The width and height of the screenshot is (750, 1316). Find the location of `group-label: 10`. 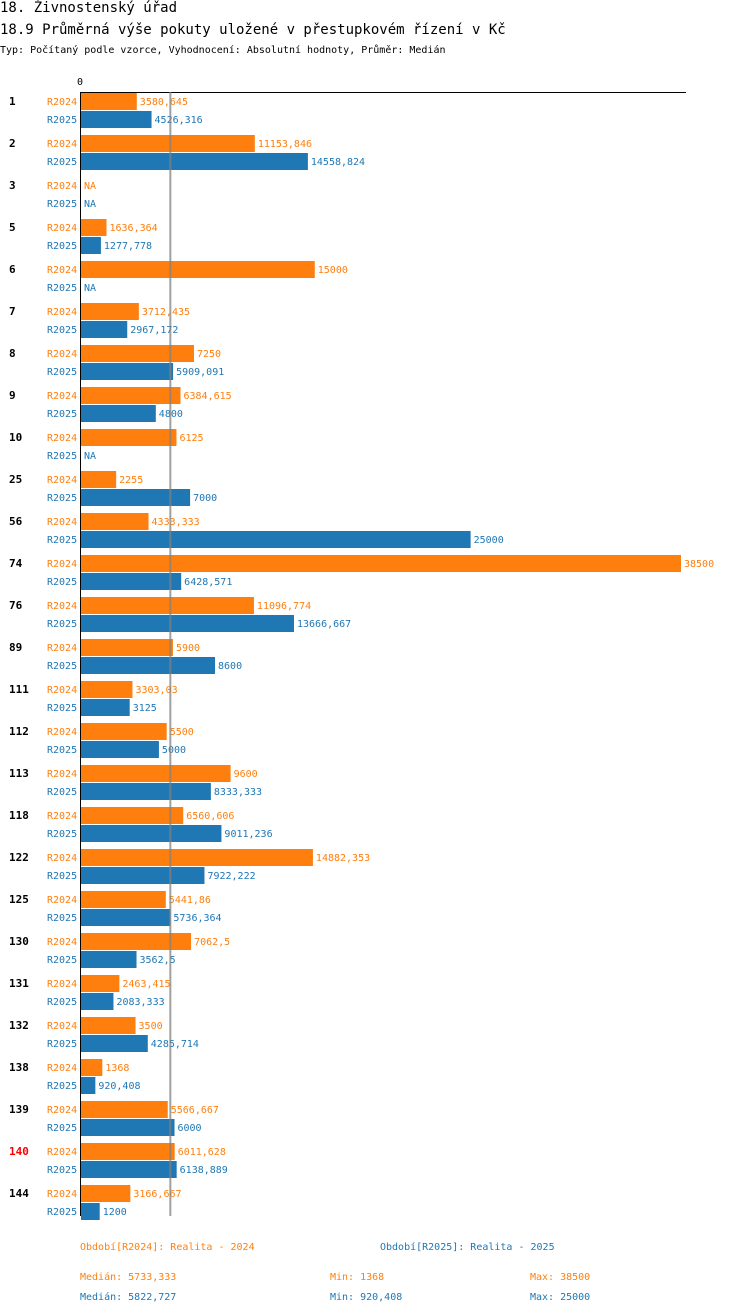

group-label: 10 is located at coordinates (15, 437).